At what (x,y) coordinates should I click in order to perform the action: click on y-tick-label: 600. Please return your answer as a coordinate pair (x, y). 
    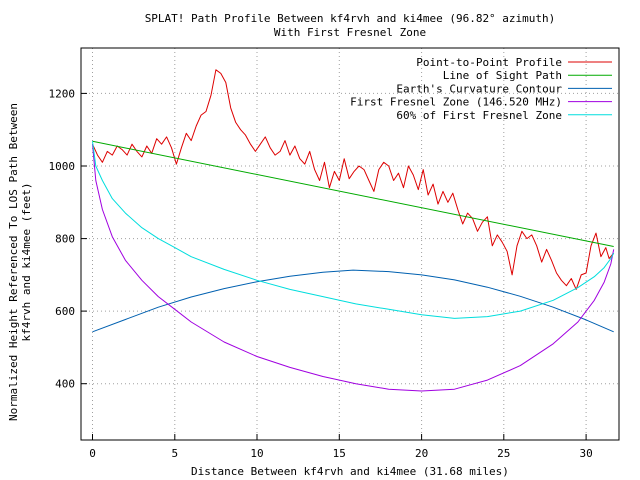
    Looking at the image, I should click on (65, 311).